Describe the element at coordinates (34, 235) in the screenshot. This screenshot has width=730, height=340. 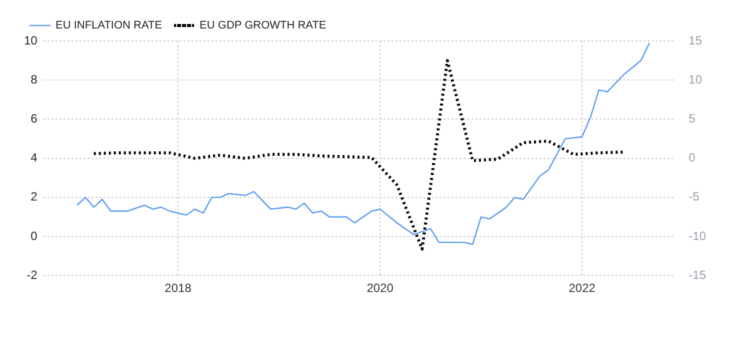
I see `y-tick-label: 0` at that location.